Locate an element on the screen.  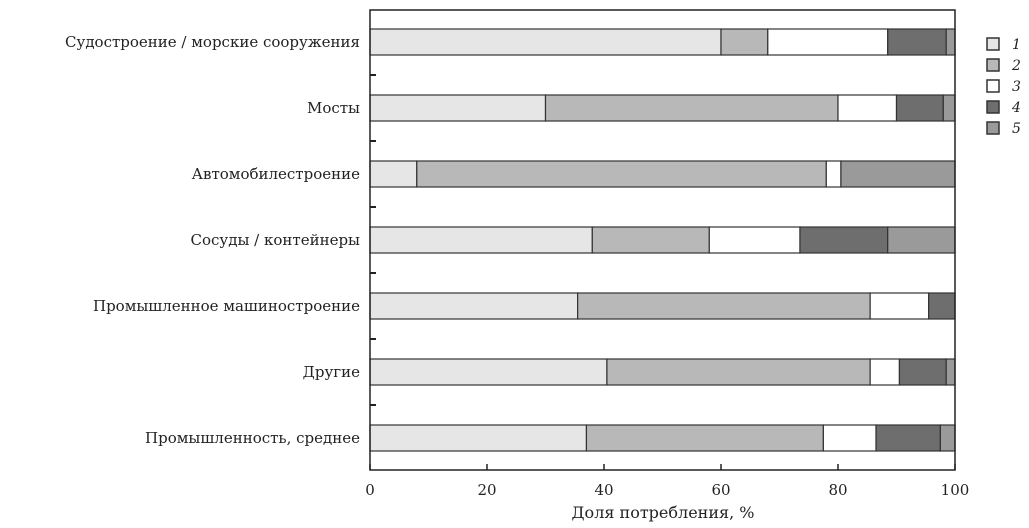
category-label: Мосты is located at coordinates (333, 108).